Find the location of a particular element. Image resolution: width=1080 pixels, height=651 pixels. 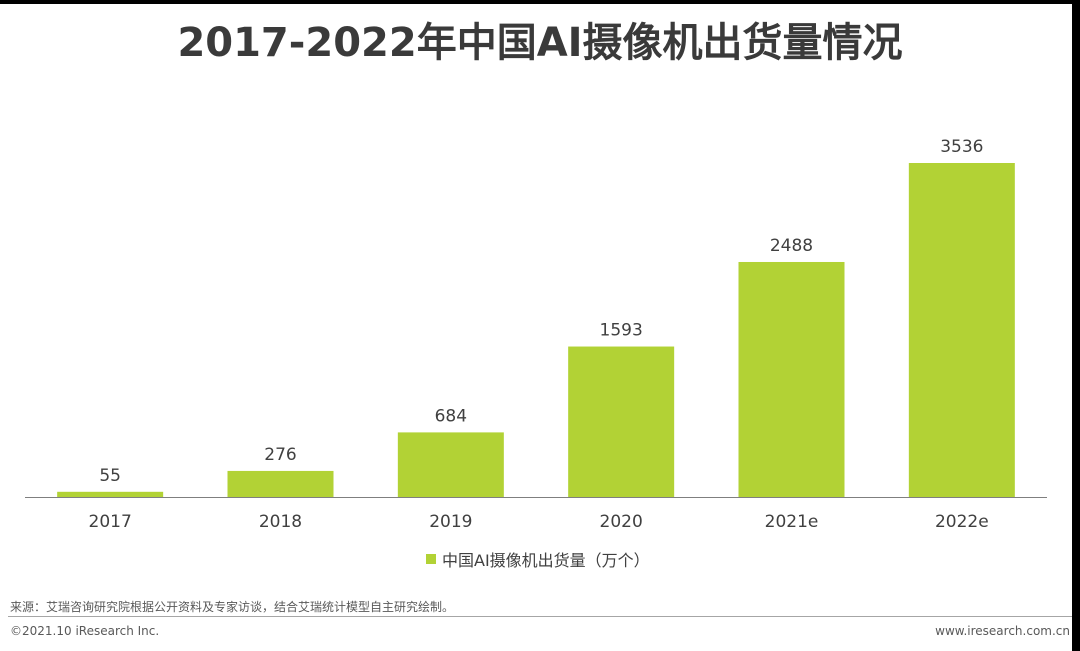

legend-swatch is located at coordinates (431, 559).